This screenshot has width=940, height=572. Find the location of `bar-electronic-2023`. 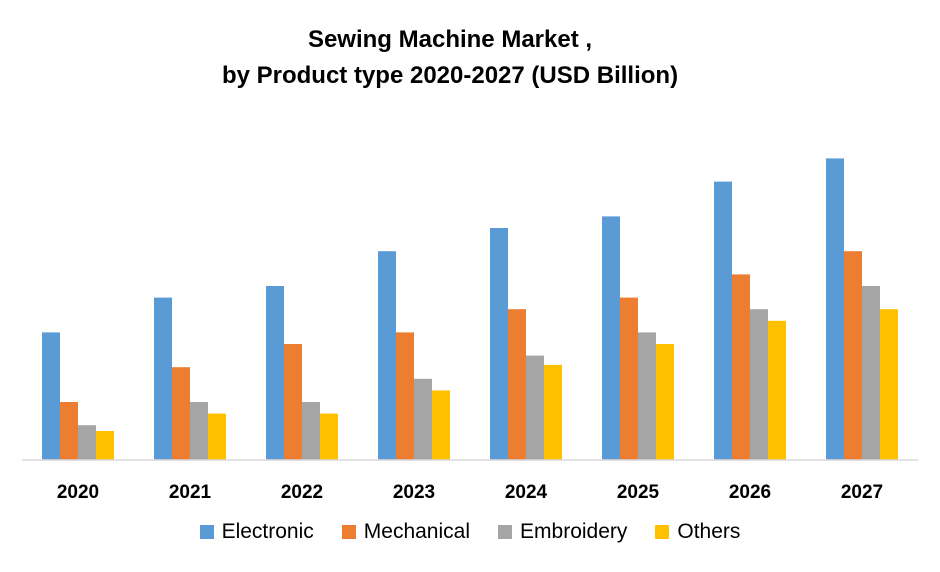

bar-electronic-2023 is located at coordinates (387, 355).